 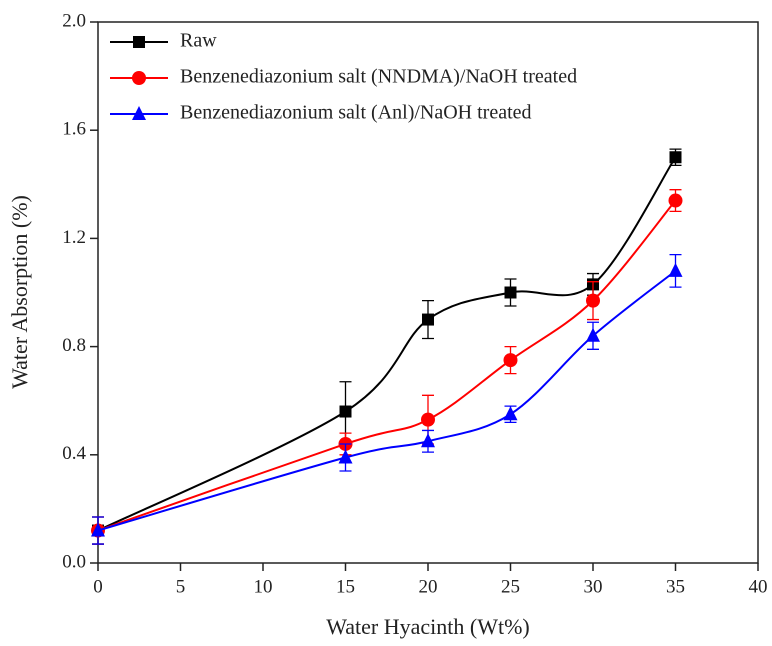 What do you see at coordinates (758, 586) in the screenshot?
I see `x-tick-label: 40` at bounding box center [758, 586].